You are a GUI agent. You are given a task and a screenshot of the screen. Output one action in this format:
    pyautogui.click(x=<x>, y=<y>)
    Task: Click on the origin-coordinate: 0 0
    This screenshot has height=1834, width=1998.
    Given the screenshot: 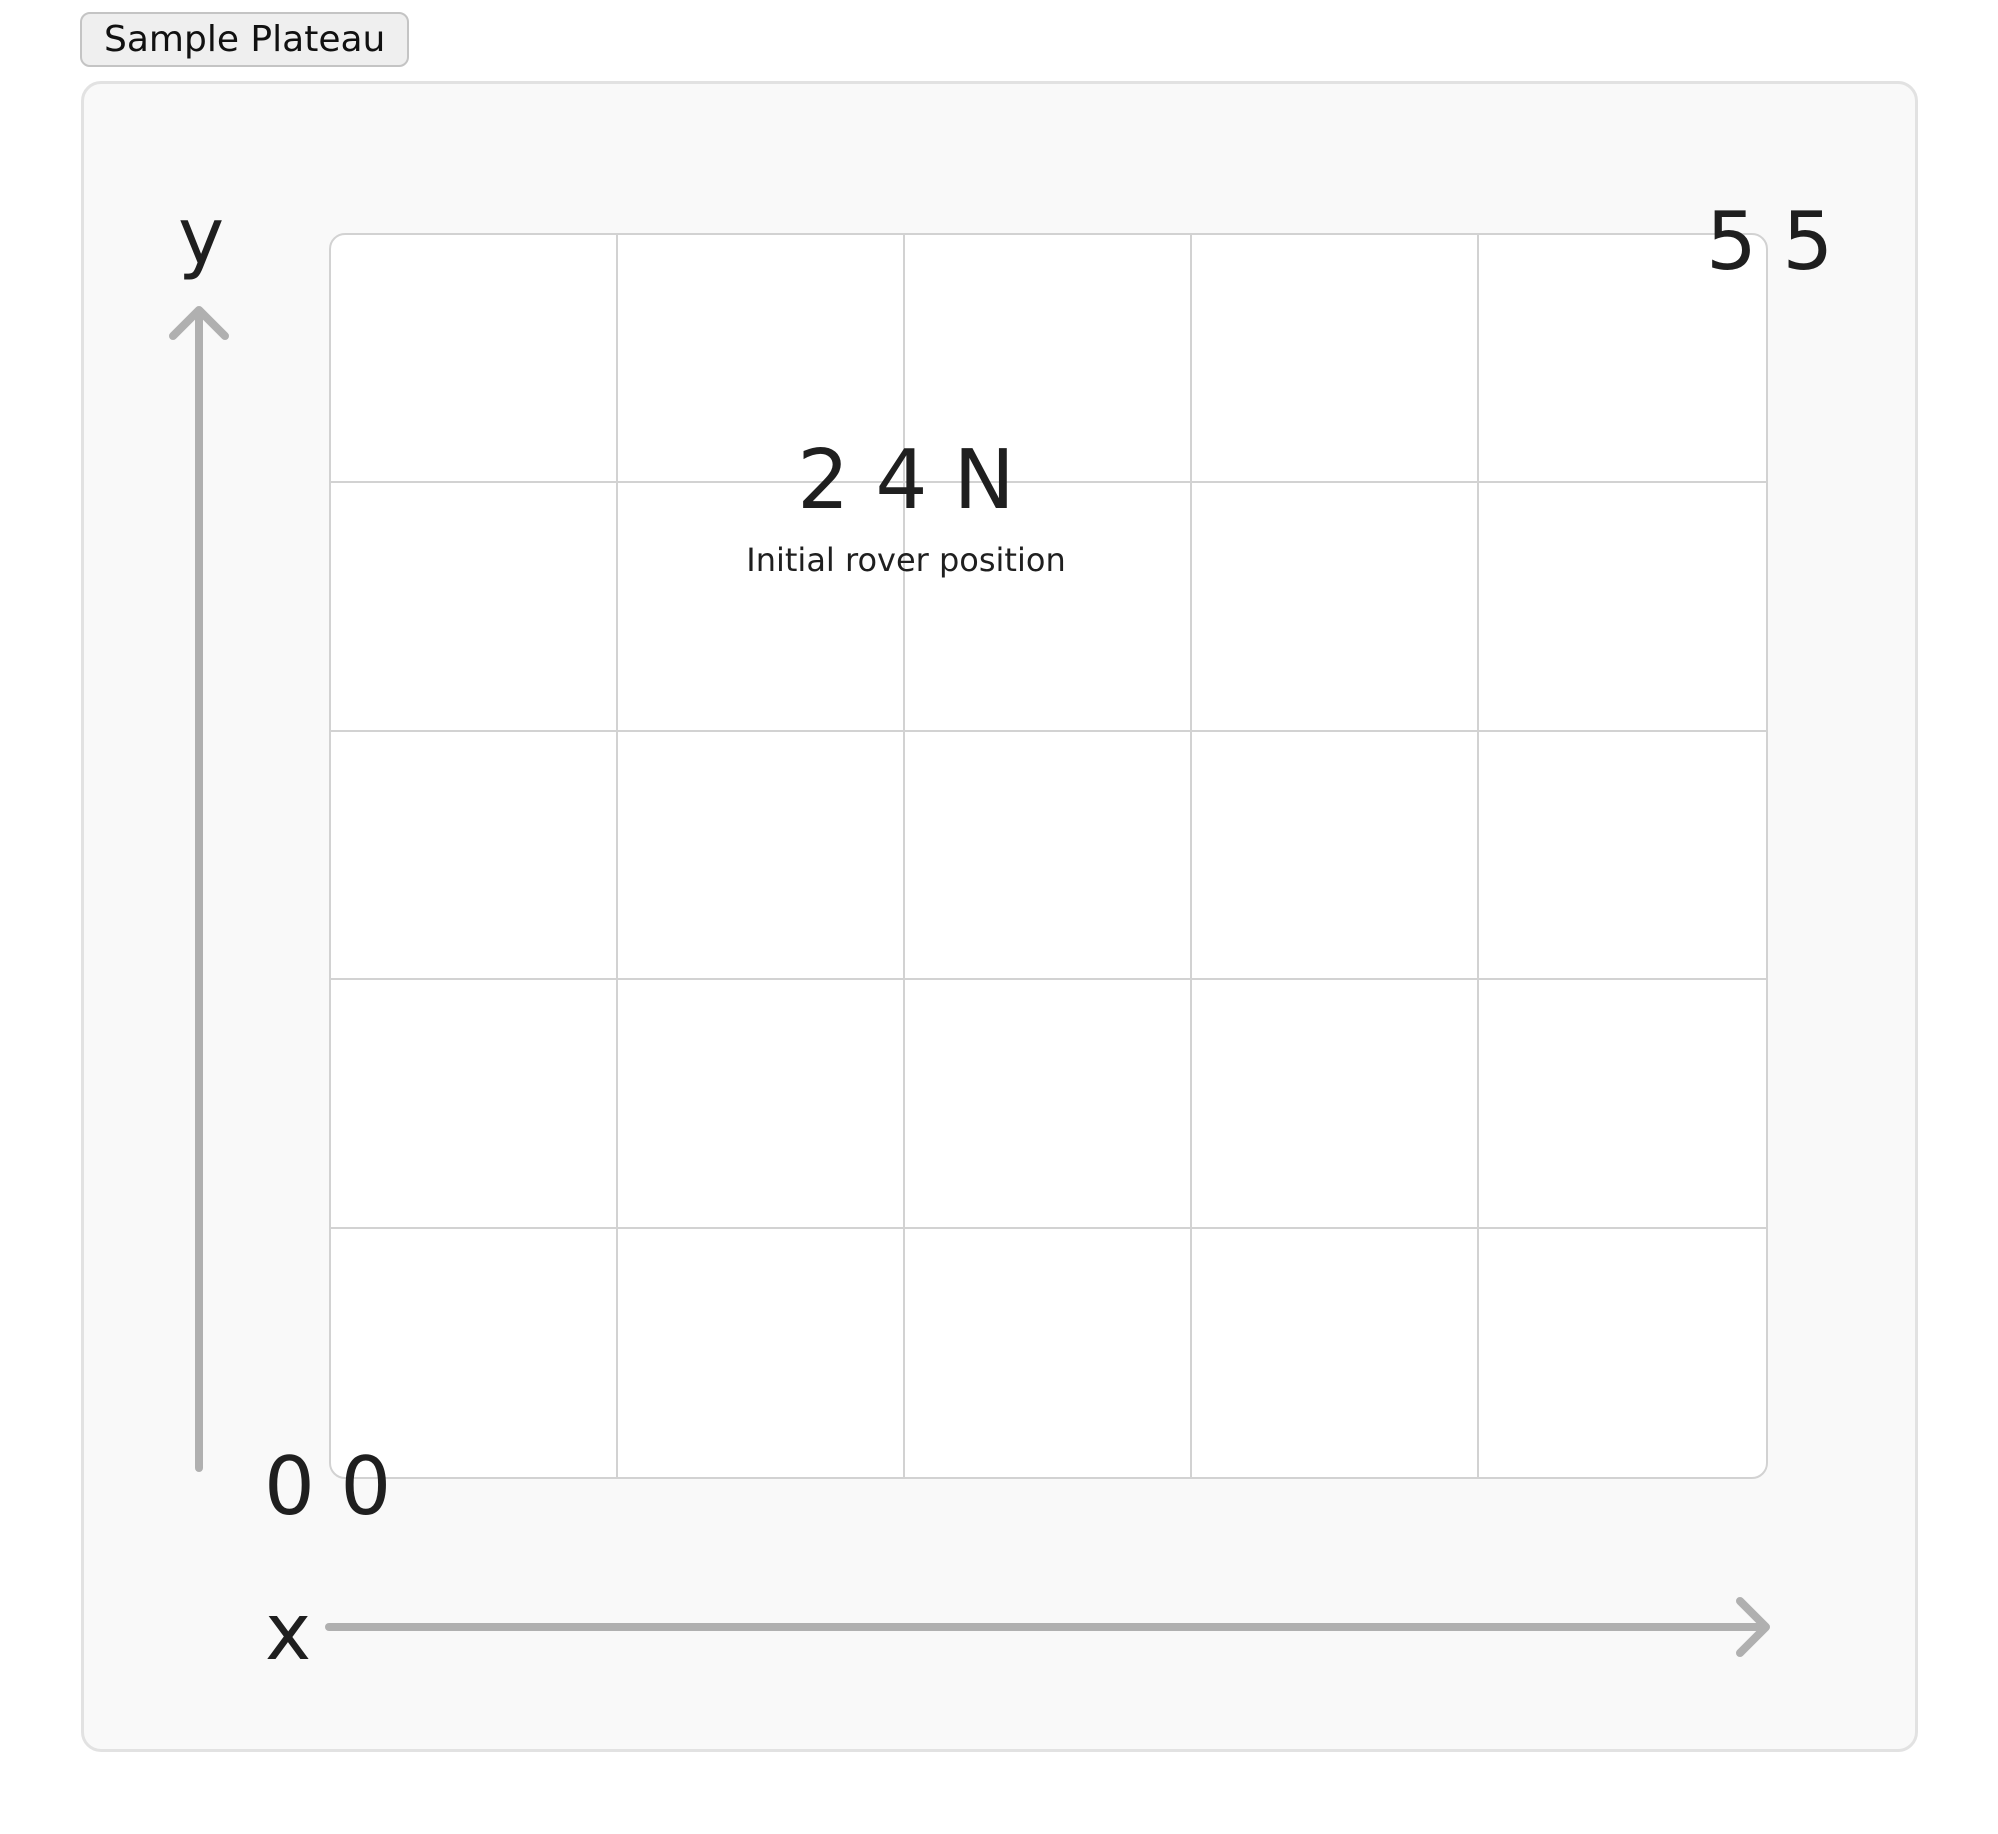 What is the action you would take?
    pyautogui.click(x=328, y=1486)
    